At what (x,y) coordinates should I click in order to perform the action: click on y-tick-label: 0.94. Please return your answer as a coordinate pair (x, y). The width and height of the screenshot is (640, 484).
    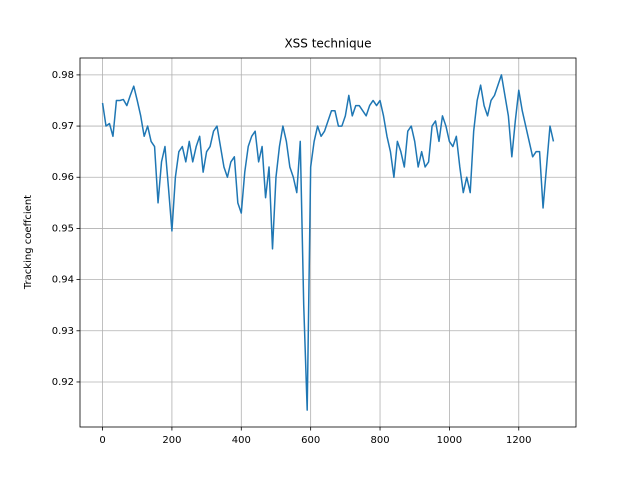
    Looking at the image, I should click on (63, 280).